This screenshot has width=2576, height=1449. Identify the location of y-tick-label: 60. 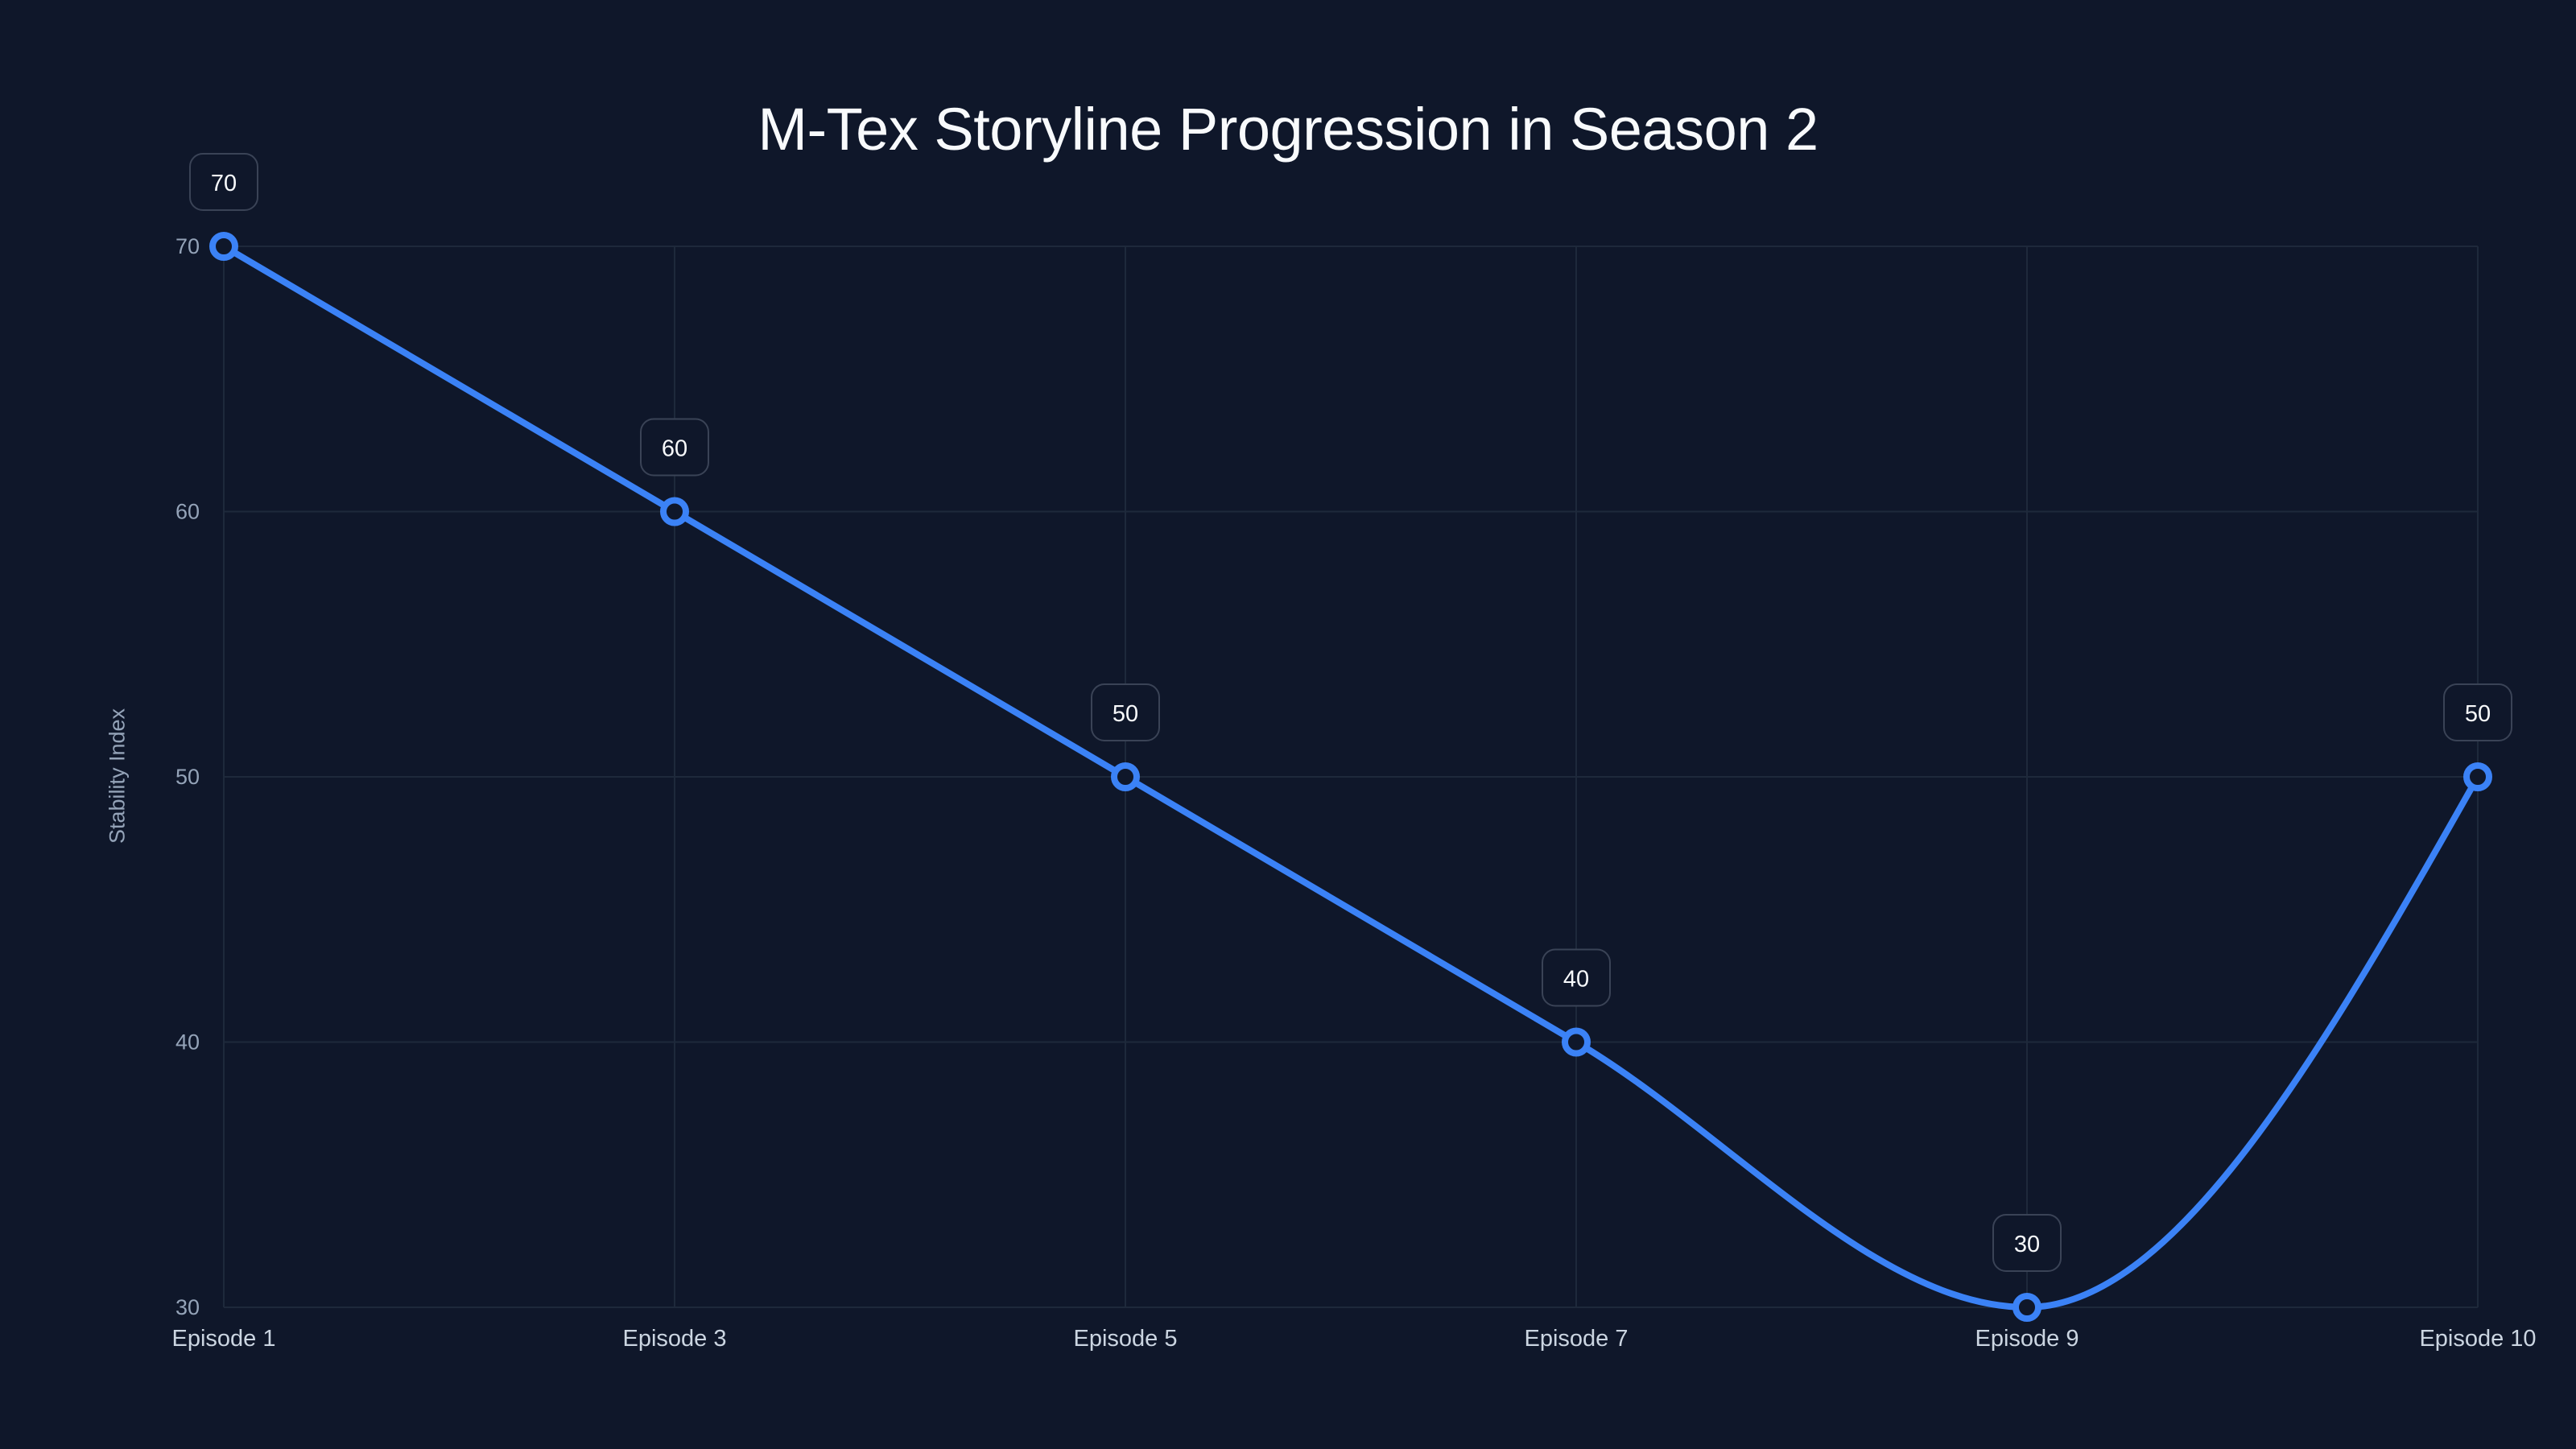
(187, 512).